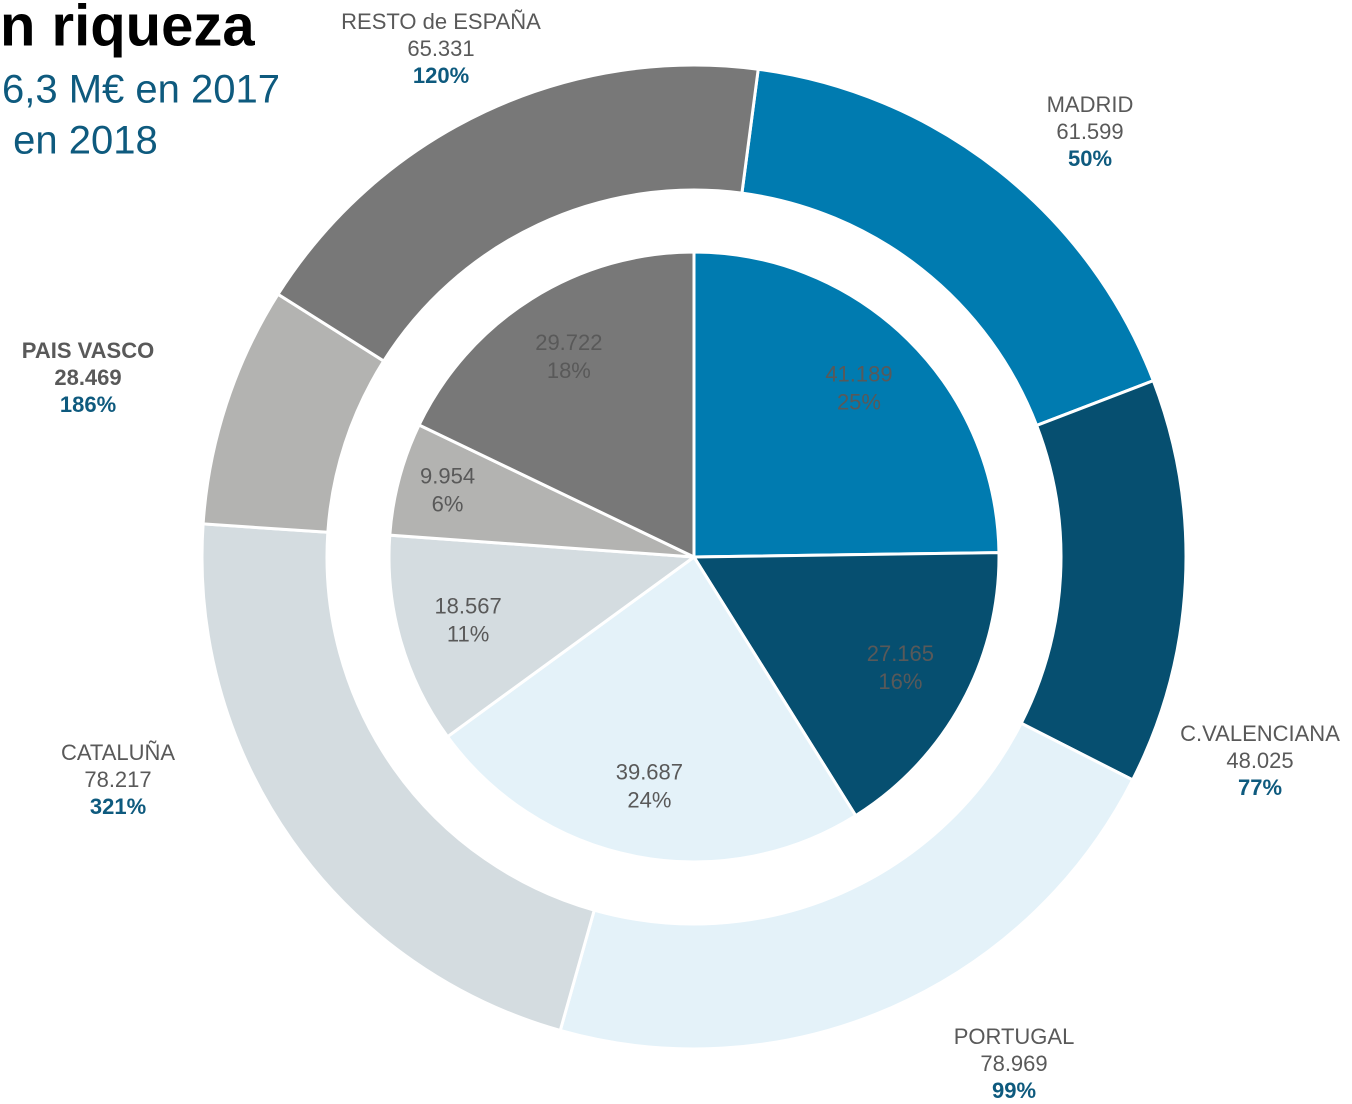 This screenshot has width=1352, height=1104. I want to click on category-label: PORTUGAL, so click(1014, 1036).